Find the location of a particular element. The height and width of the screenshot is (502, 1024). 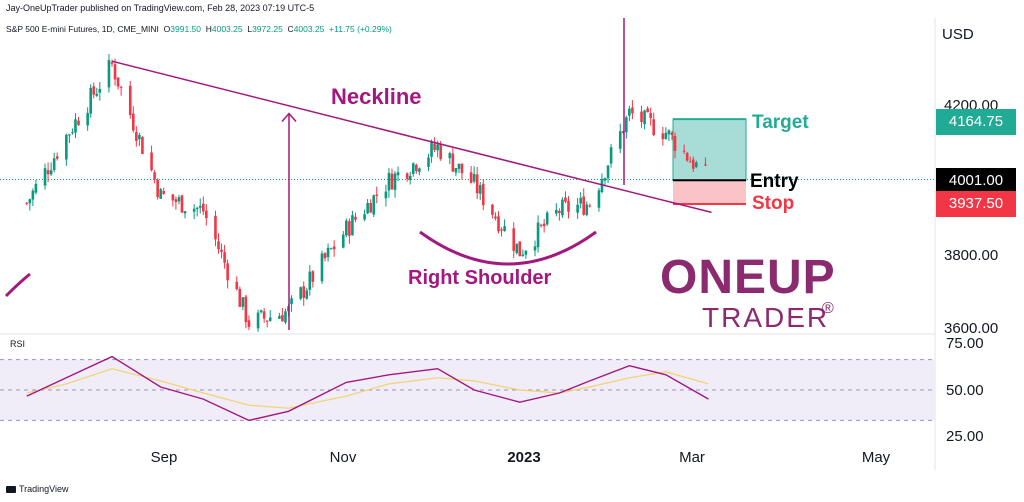

ohlc-close: 4003.25 is located at coordinates (309, 29).